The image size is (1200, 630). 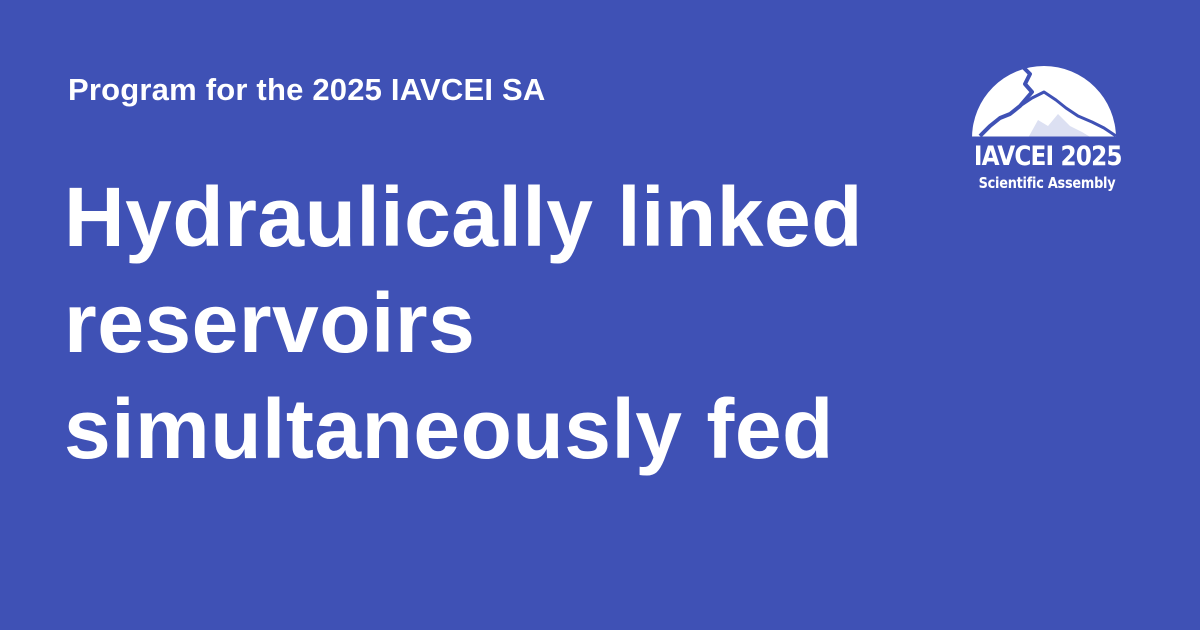 What do you see at coordinates (270, 323) in the screenshot?
I see `title-line-2: reservoirs` at bounding box center [270, 323].